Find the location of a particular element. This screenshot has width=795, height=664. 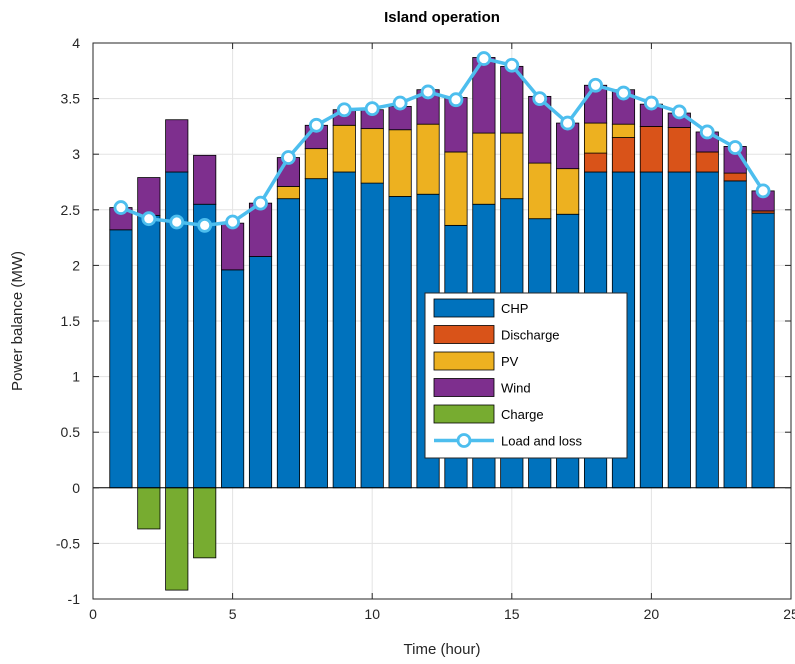

legend-swatch-discharge is located at coordinates (464, 334).